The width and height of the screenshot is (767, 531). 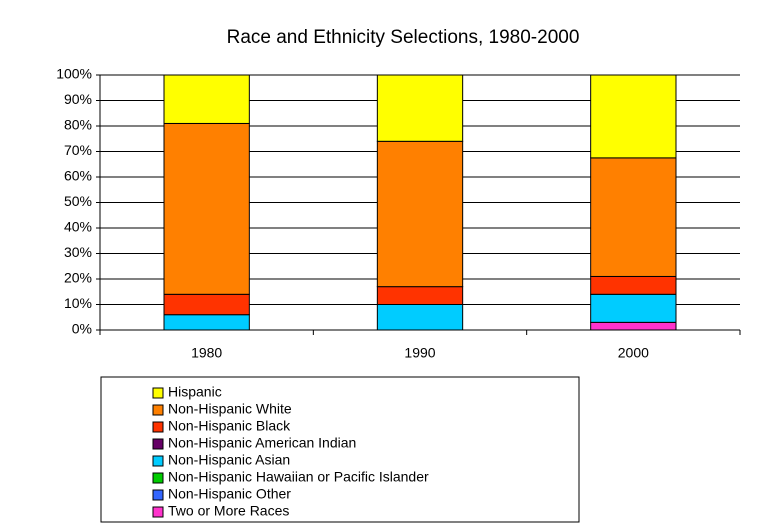 What do you see at coordinates (78, 303) in the screenshot?
I see `y-tick-label: 10%` at bounding box center [78, 303].